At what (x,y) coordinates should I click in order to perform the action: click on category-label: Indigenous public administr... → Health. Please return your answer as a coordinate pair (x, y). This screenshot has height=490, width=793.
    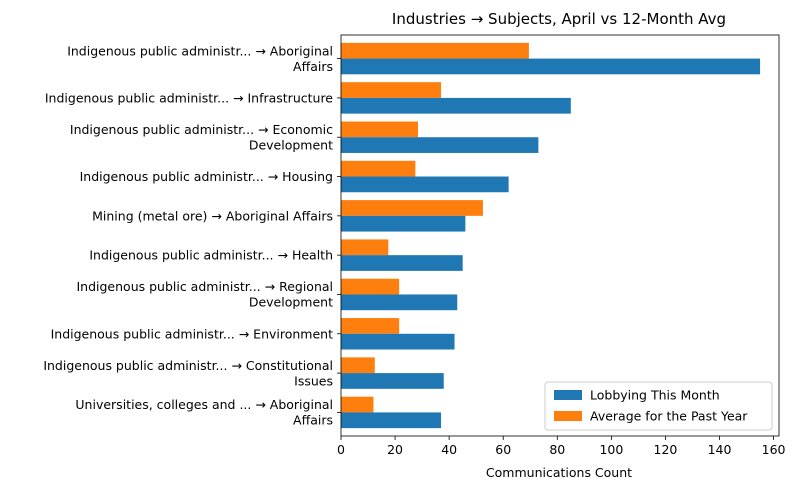
    Looking at the image, I should click on (211, 255).